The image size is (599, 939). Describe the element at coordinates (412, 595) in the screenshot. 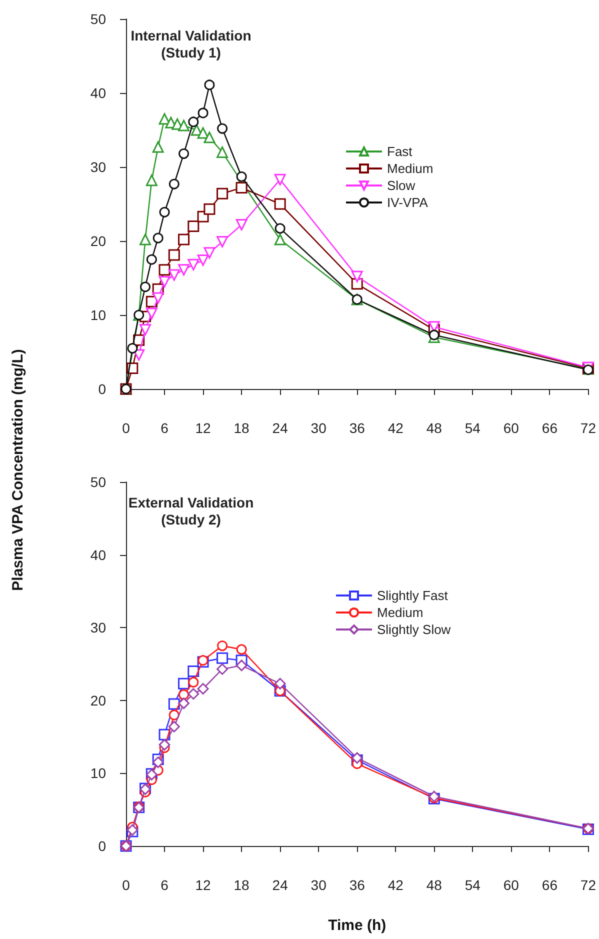

I see `legend-label: Slightly Fast` at that location.